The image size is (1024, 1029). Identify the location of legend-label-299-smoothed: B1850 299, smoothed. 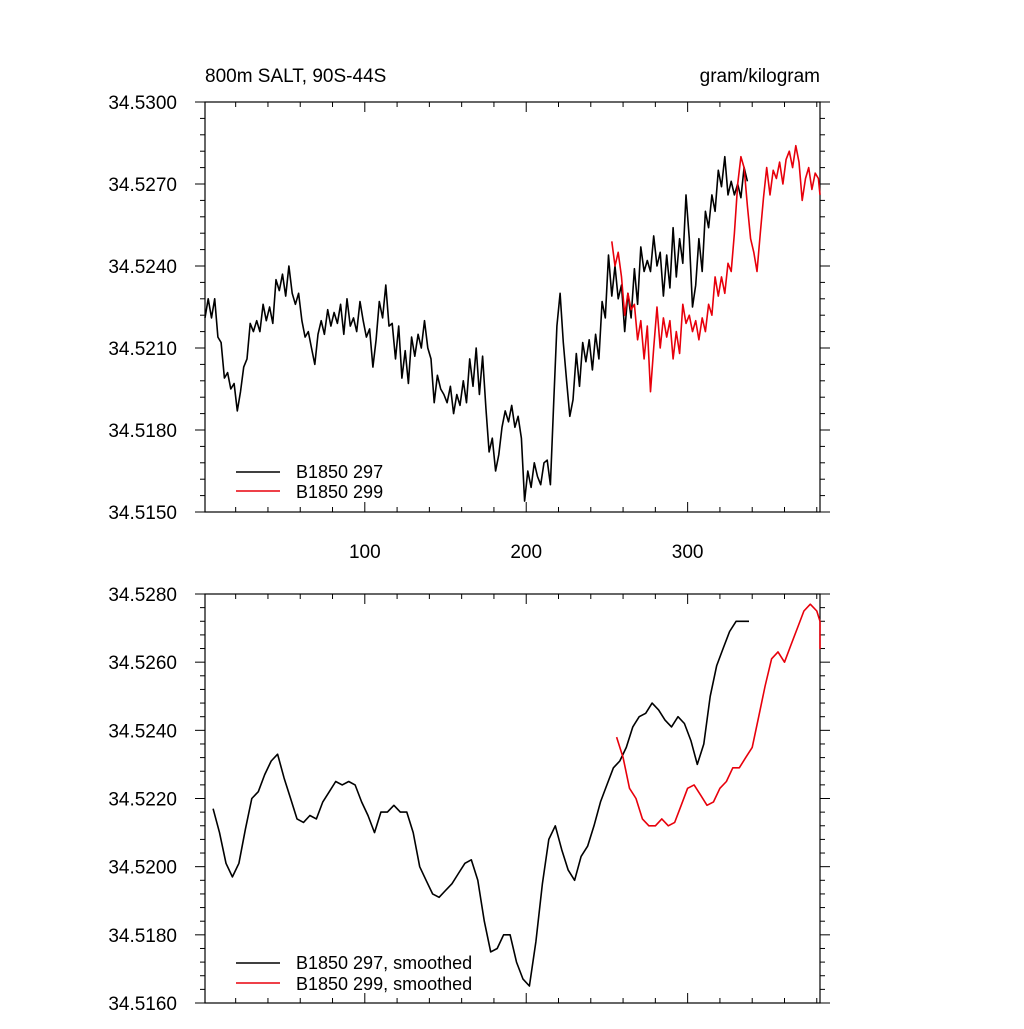
(384, 984).